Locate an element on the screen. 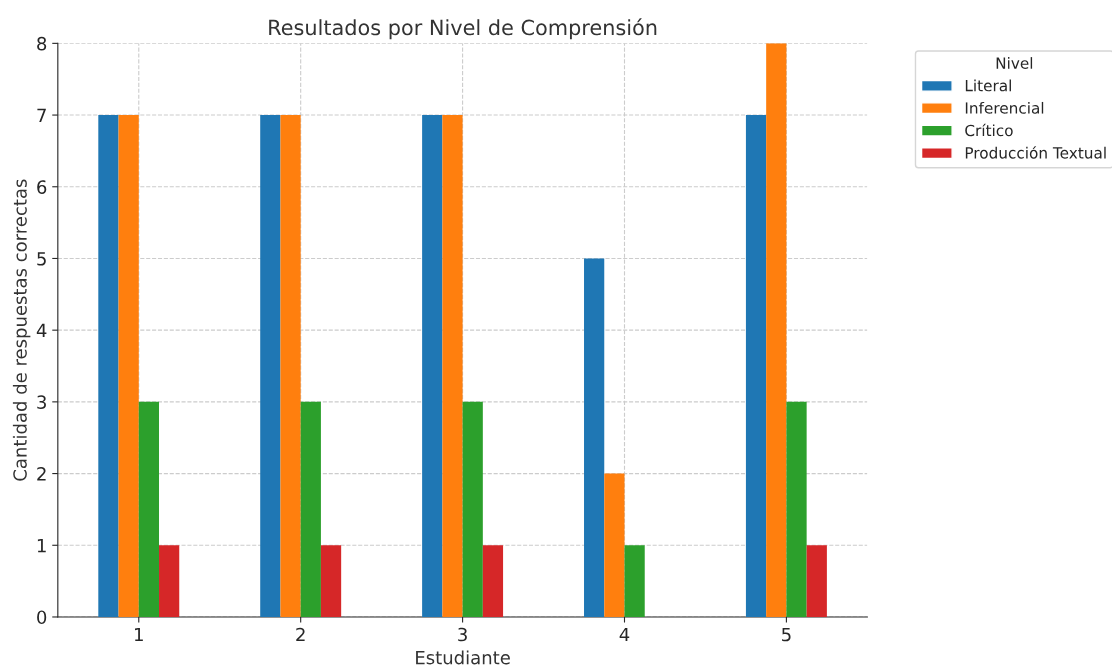 Image resolution: width=1112 pixels, height=667 pixels. legend-label: Inferencial is located at coordinates (1004, 107).